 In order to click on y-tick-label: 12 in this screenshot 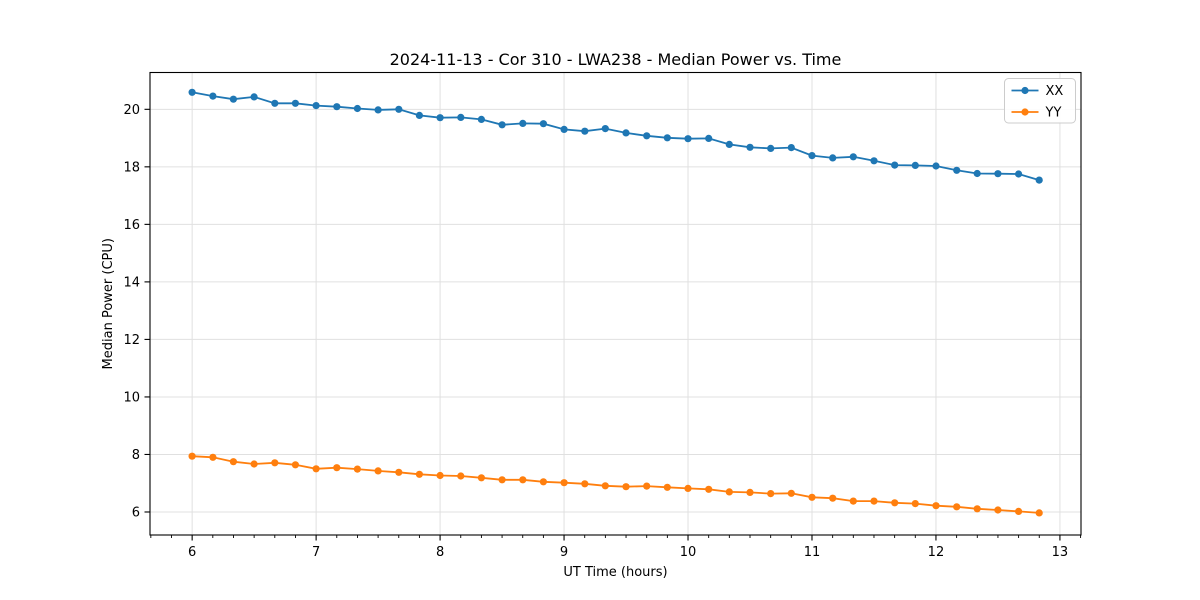, I will do `click(131, 340)`.